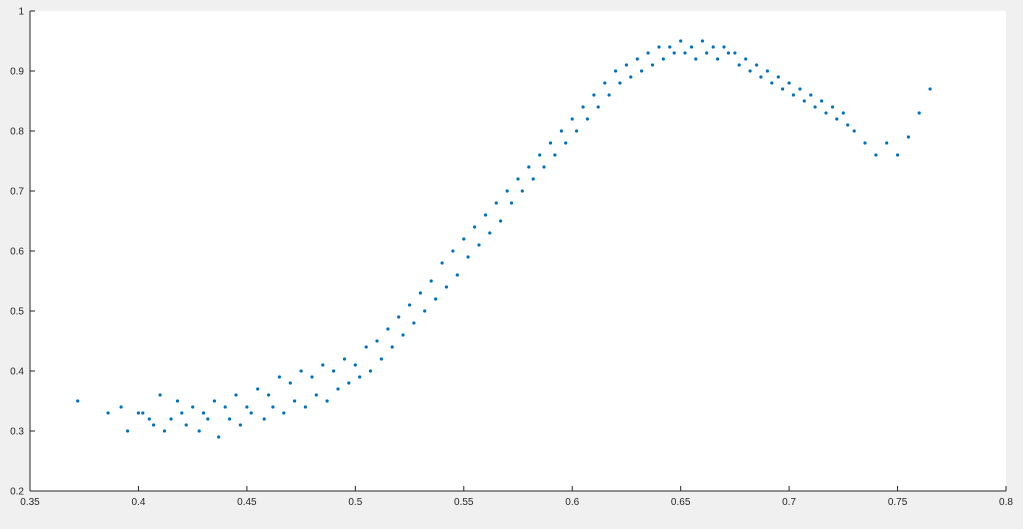 Image resolution: width=1023 pixels, height=529 pixels. What do you see at coordinates (21, 12) in the screenshot?
I see `y-tick-label: 1` at bounding box center [21, 12].